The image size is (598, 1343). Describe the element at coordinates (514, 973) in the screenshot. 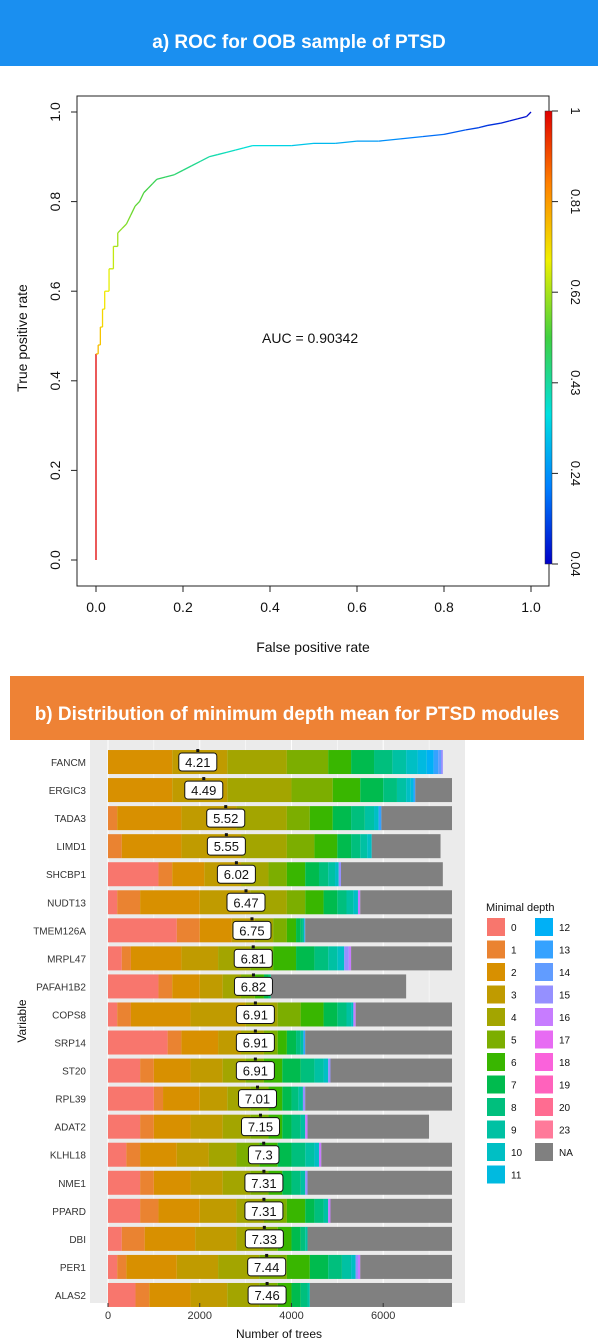

I see `depth-legend-label: 2` at that location.